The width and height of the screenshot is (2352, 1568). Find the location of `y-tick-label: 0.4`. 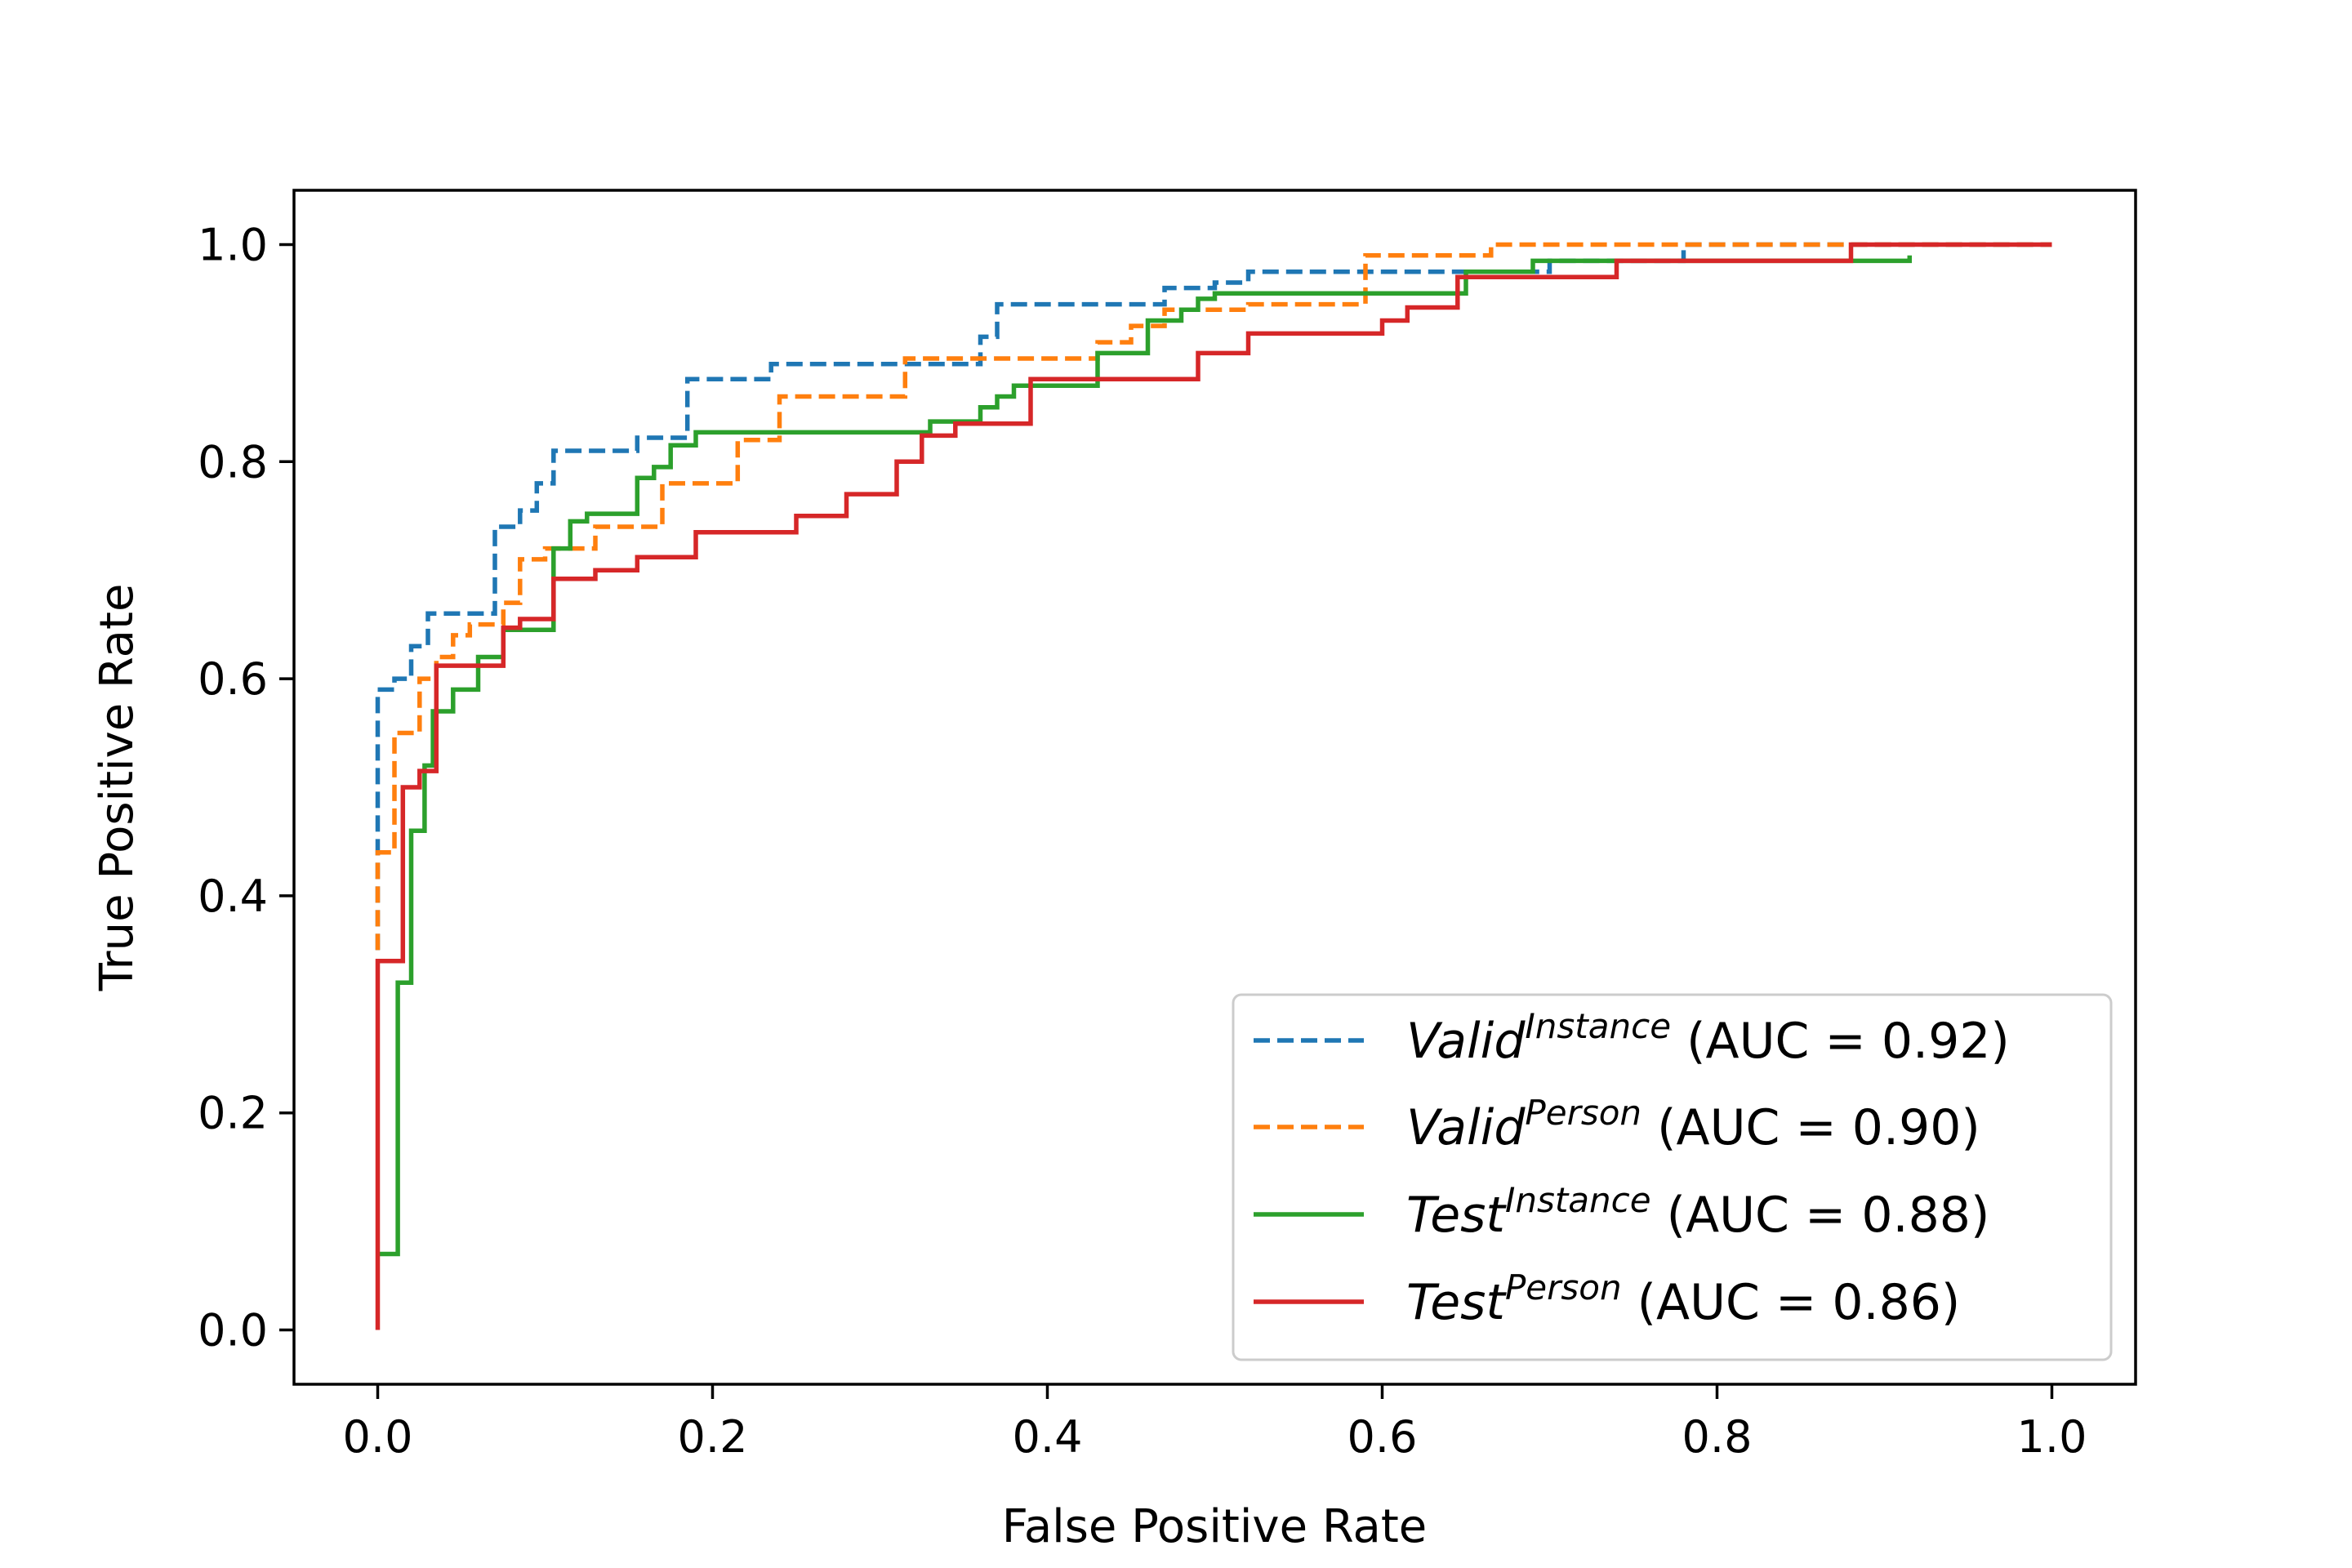

y-tick-label: 0.4 is located at coordinates (233, 896).